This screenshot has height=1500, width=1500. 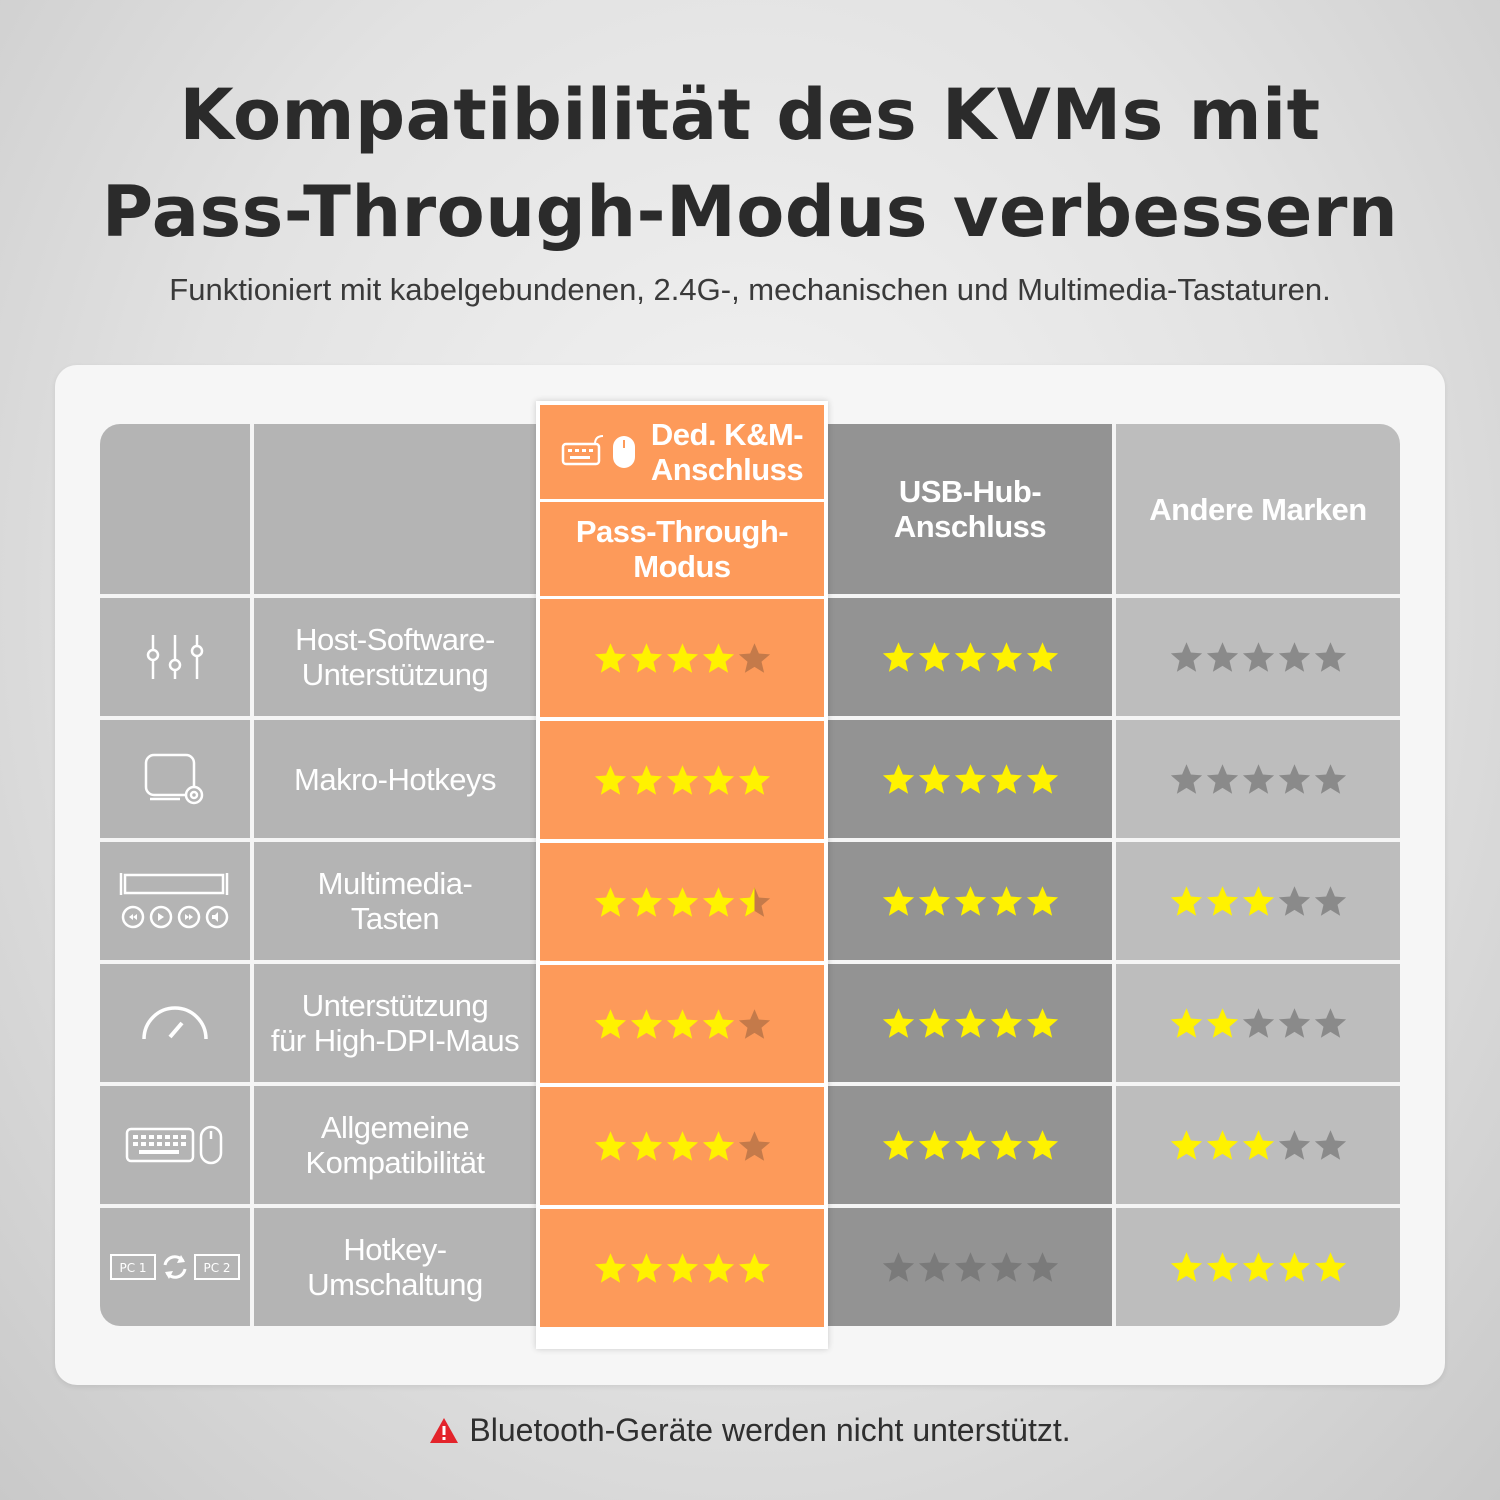 I want to click on row-label: Hotkey- Umschaltung, so click(x=395, y=1267).